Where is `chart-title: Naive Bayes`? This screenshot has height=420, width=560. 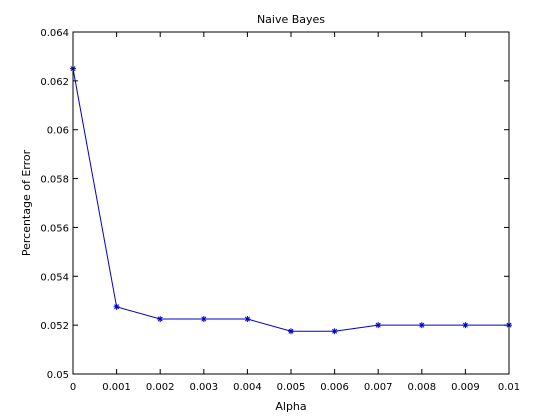 chart-title: Naive Bayes is located at coordinates (291, 19).